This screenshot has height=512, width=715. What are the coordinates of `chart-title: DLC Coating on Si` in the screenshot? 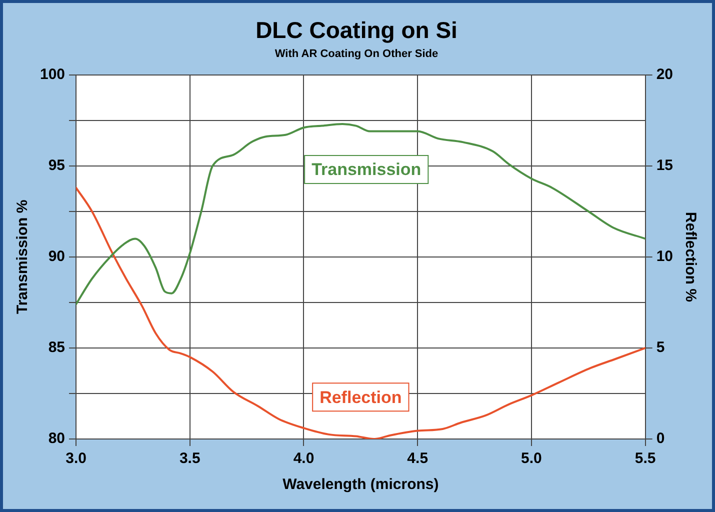 It's located at (357, 30).